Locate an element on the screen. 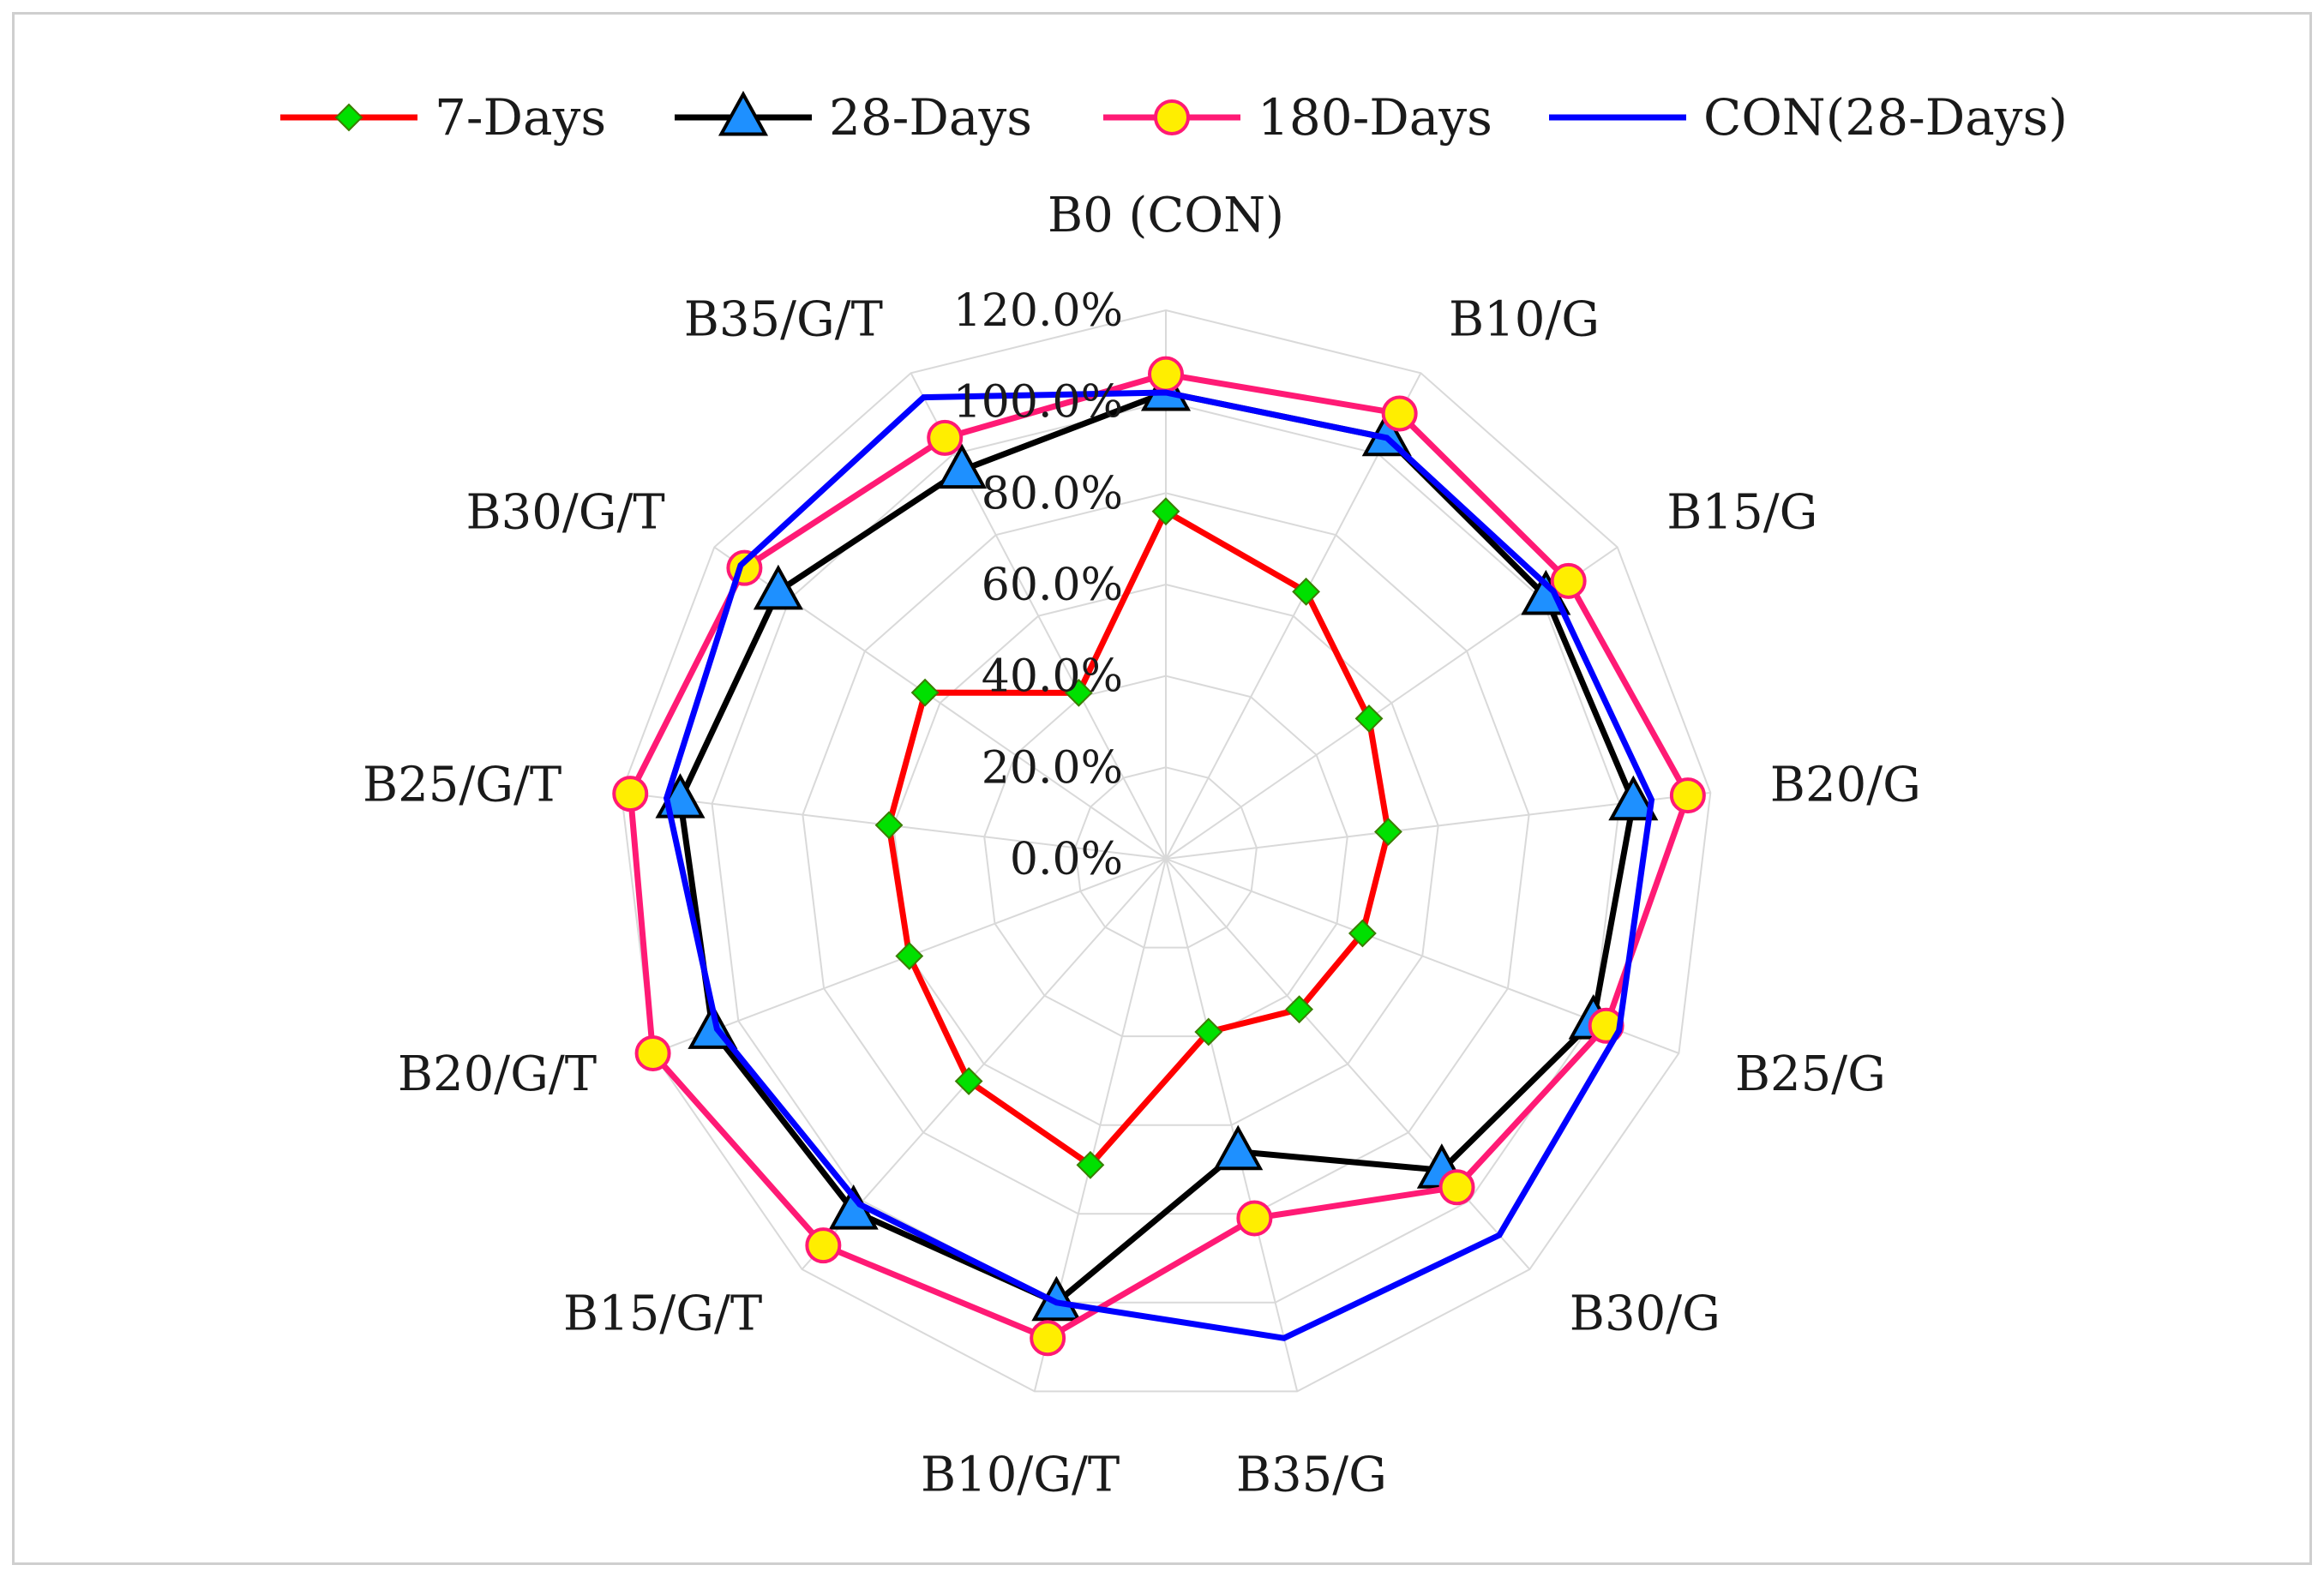 The image size is (2324, 1577). category-label: B20/G/T is located at coordinates (498, 1074).